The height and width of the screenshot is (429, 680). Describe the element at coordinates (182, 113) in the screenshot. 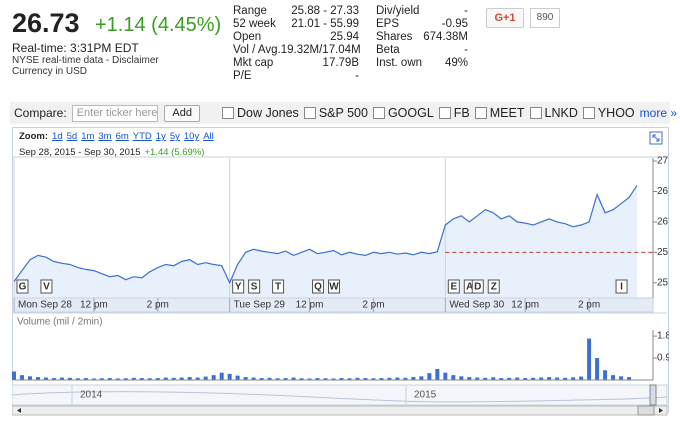

I see `add-button: Add` at that location.